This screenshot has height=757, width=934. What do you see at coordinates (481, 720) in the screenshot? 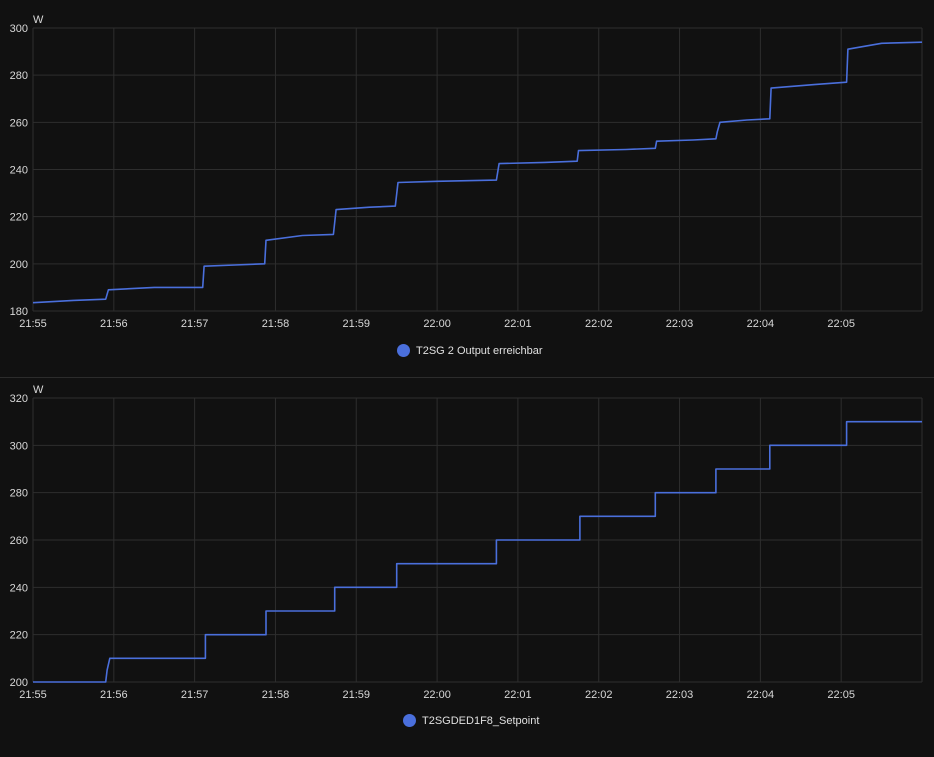
I see `legend-label: T2SGDED1F8_Setpoint` at bounding box center [481, 720].